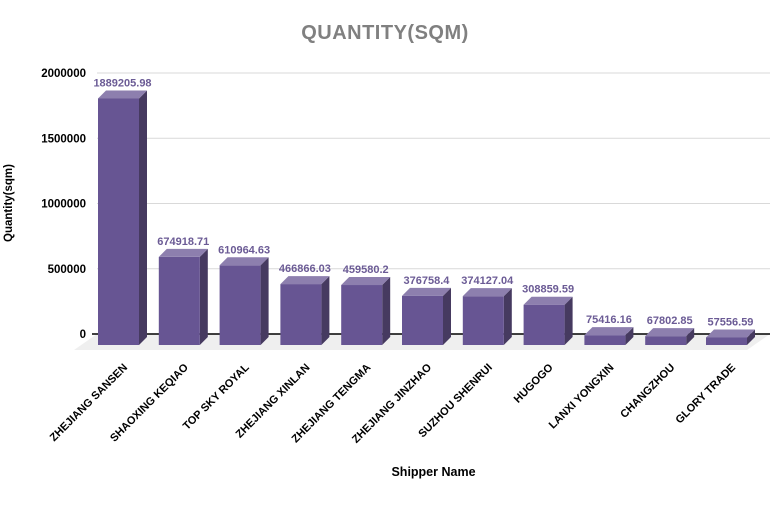 Image resolution: width=770 pixels, height=509 pixels. I want to click on y-tick-label: 2000000, so click(63, 74).